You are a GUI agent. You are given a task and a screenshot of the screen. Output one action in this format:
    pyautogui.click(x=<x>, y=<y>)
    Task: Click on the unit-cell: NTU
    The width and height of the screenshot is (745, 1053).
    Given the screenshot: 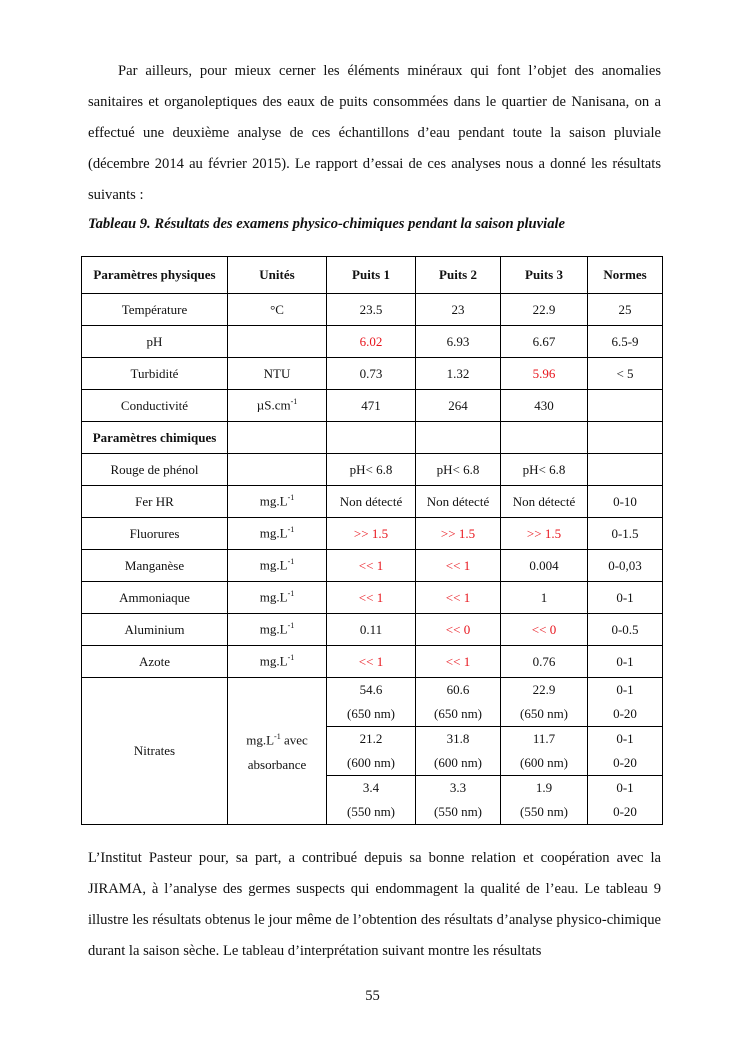 What is the action you would take?
    pyautogui.click(x=277, y=373)
    